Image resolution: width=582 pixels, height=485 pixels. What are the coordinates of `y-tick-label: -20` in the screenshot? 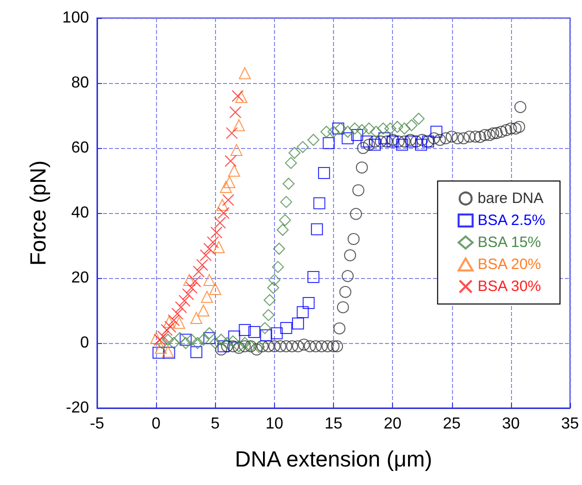 It's located at (78, 408).